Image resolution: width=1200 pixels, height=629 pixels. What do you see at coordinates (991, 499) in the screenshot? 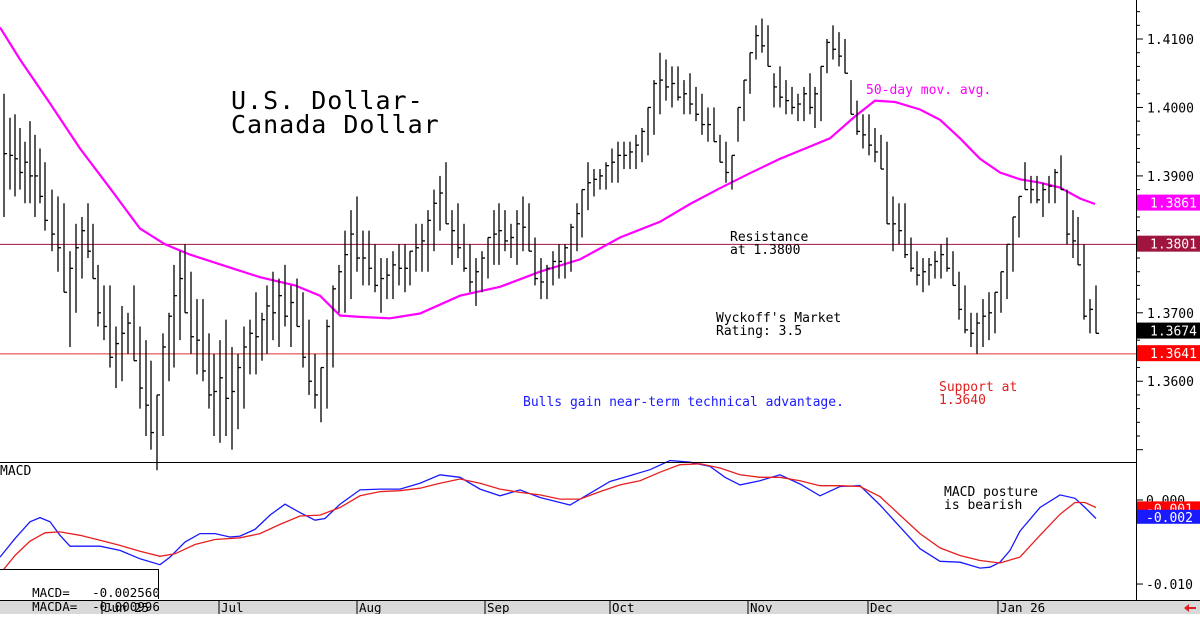
I see `macd-annotation: MACD posture is bearish` at bounding box center [991, 499].